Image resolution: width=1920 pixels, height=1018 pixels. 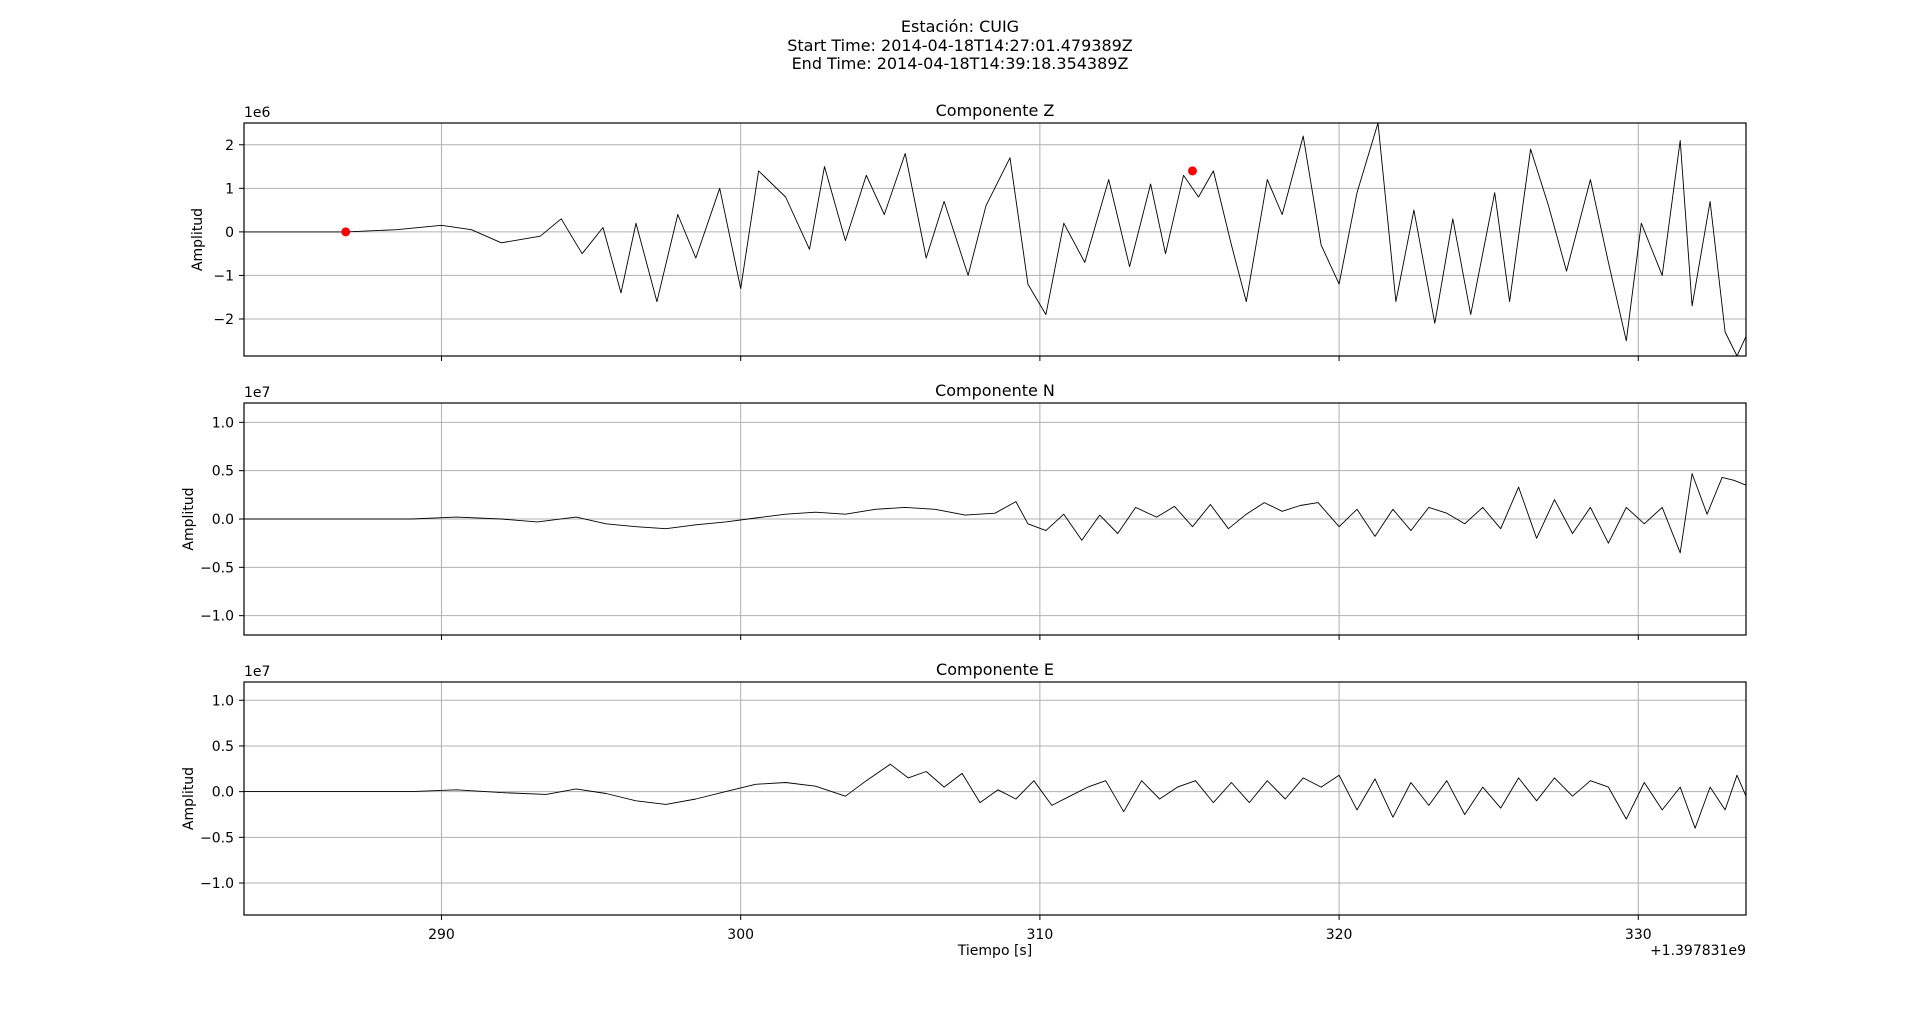 What do you see at coordinates (1339, 935) in the screenshot?
I see `panel-3-x-tick-label: 320` at bounding box center [1339, 935].